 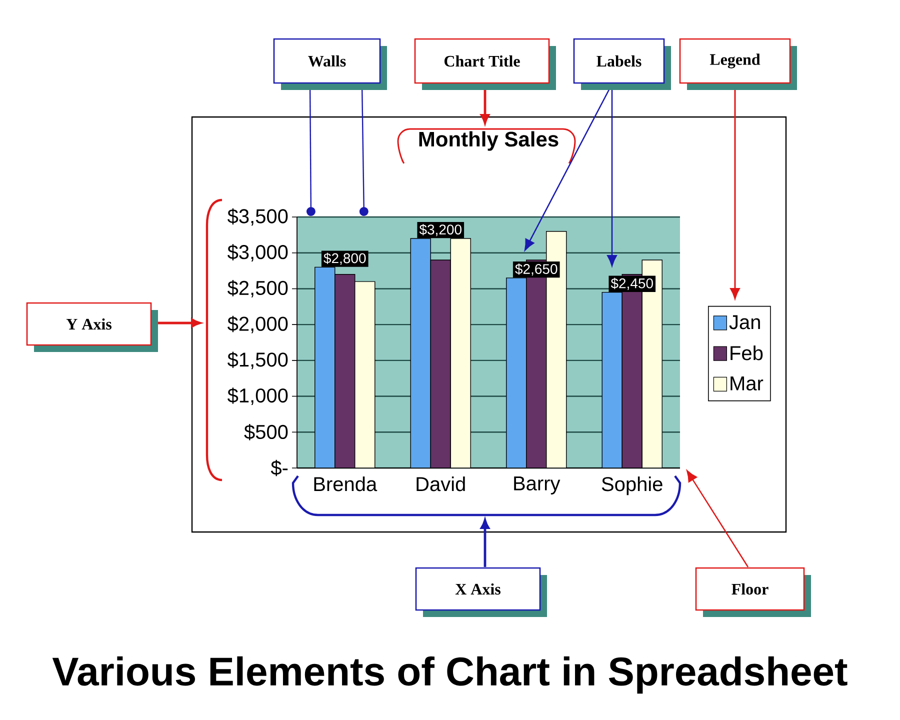 I want to click on text: Chart Title, so click(x=482, y=61).